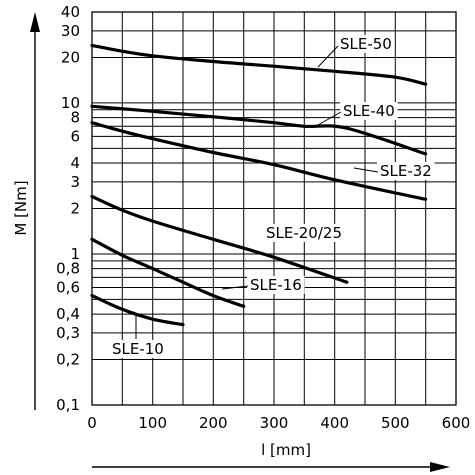 The height and width of the screenshot is (475, 475). What do you see at coordinates (75, 182) in the screenshot?
I see `y-tick-label: 3` at bounding box center [75, 182].